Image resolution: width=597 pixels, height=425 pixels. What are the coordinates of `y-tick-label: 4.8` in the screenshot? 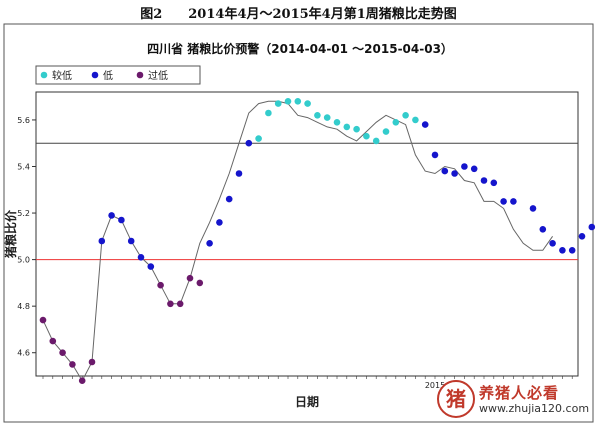 It's located at (23, 306).